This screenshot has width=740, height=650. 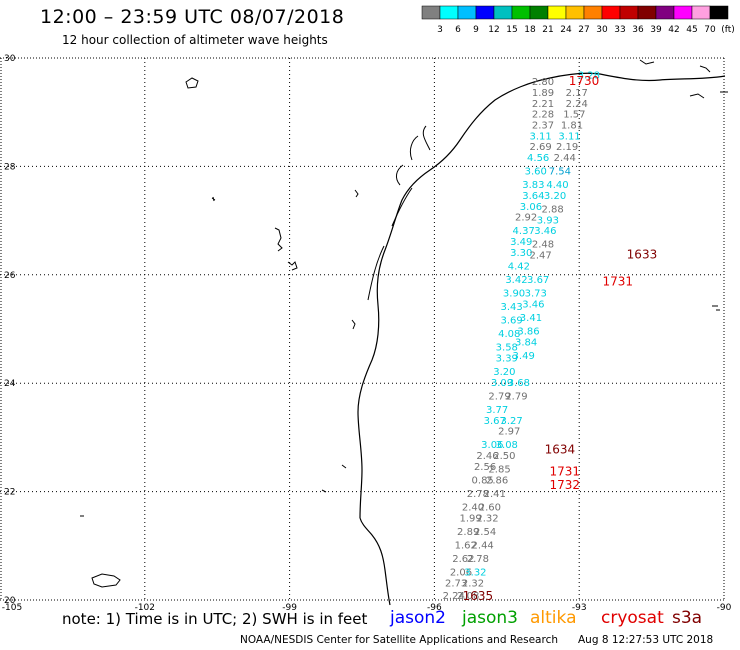 What do you see at coordinates (543, 82) in the screenshot?
I see `wave-height-label: 2.80` at bounding box center [543, 82].